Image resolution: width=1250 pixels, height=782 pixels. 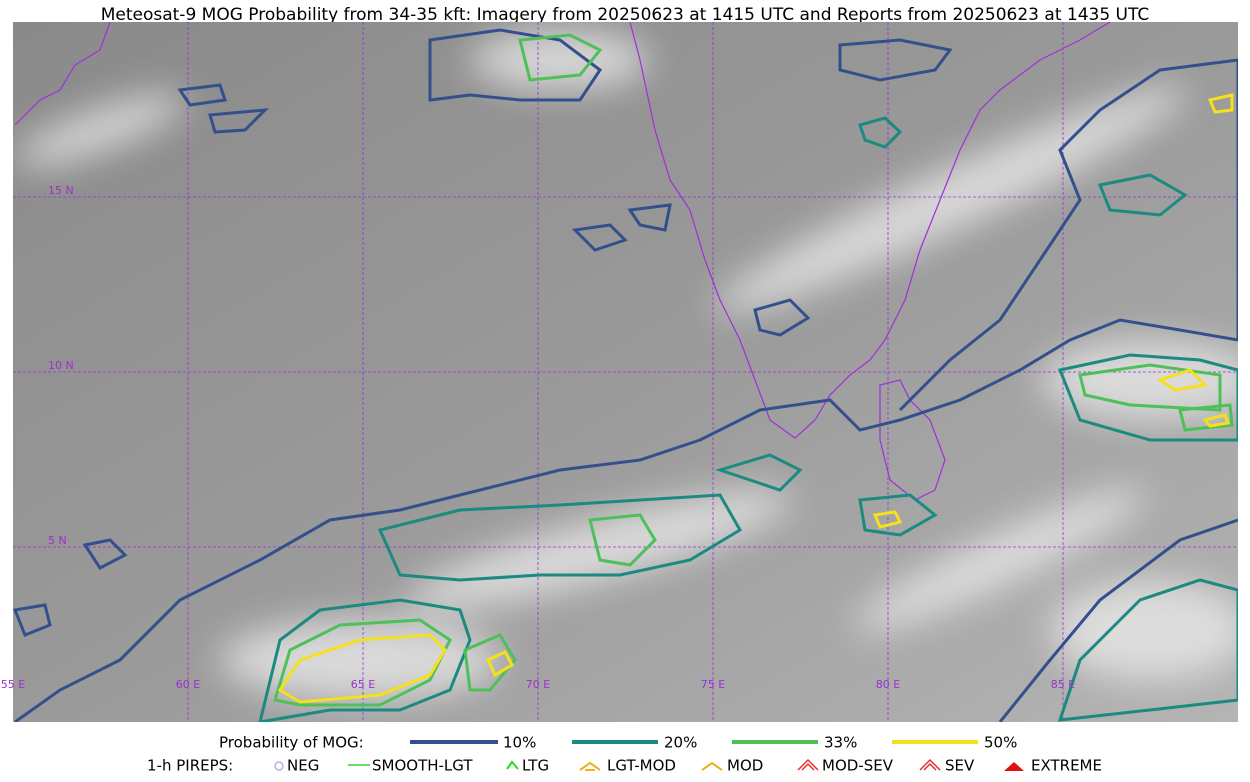 What do you see at coordinates (61, 365) in the screenshot?
I see `latitude-label: 10 N` at bounding box center [61, 365].